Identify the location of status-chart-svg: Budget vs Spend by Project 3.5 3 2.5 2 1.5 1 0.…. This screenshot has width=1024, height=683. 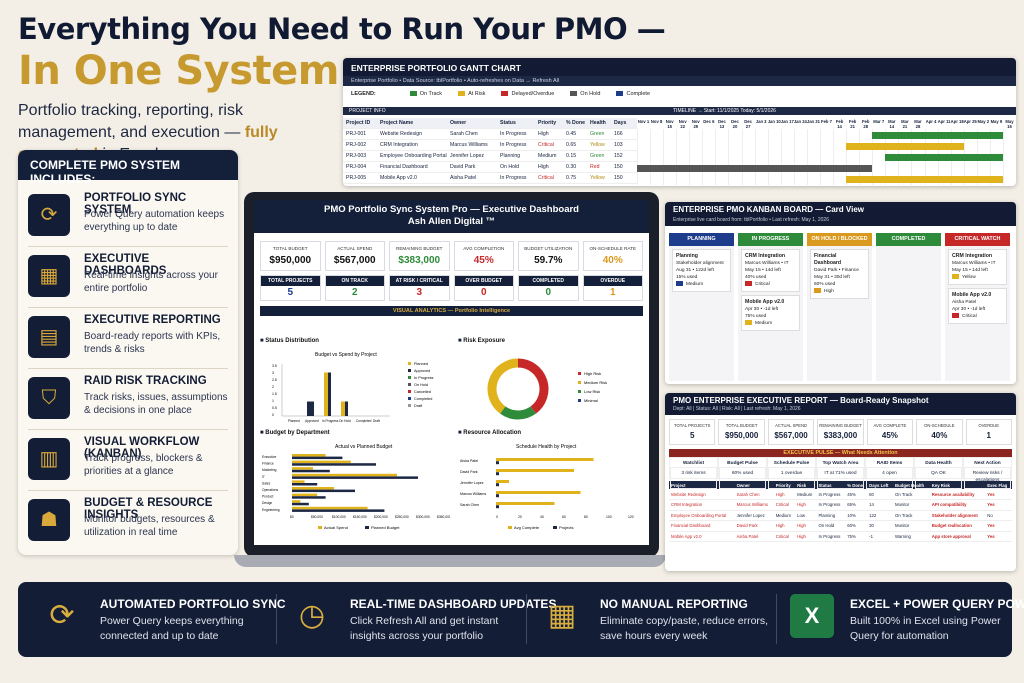
(353, 387).